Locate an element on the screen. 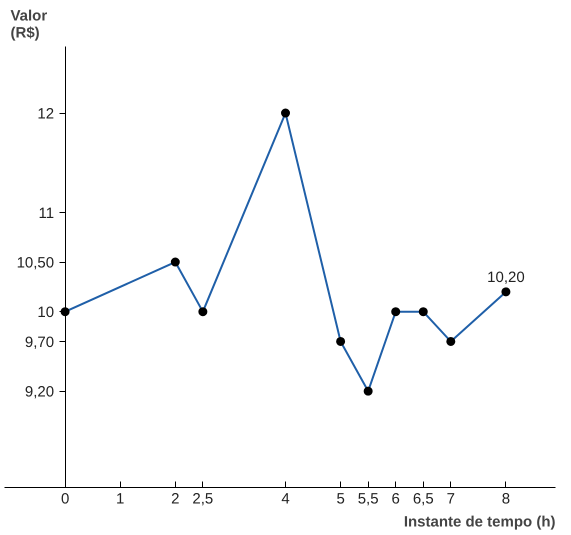  x-tick-label: 6 is located at coordinates (396, 499).